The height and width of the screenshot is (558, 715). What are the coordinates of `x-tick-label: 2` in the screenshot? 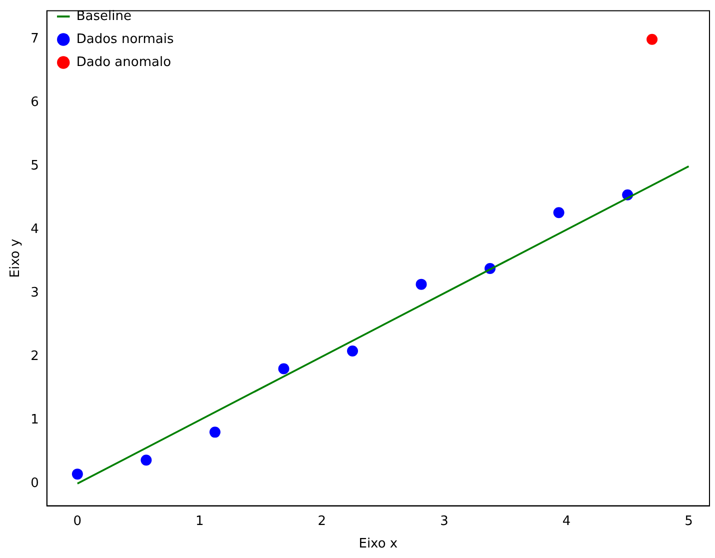 It's located at (322, 521).